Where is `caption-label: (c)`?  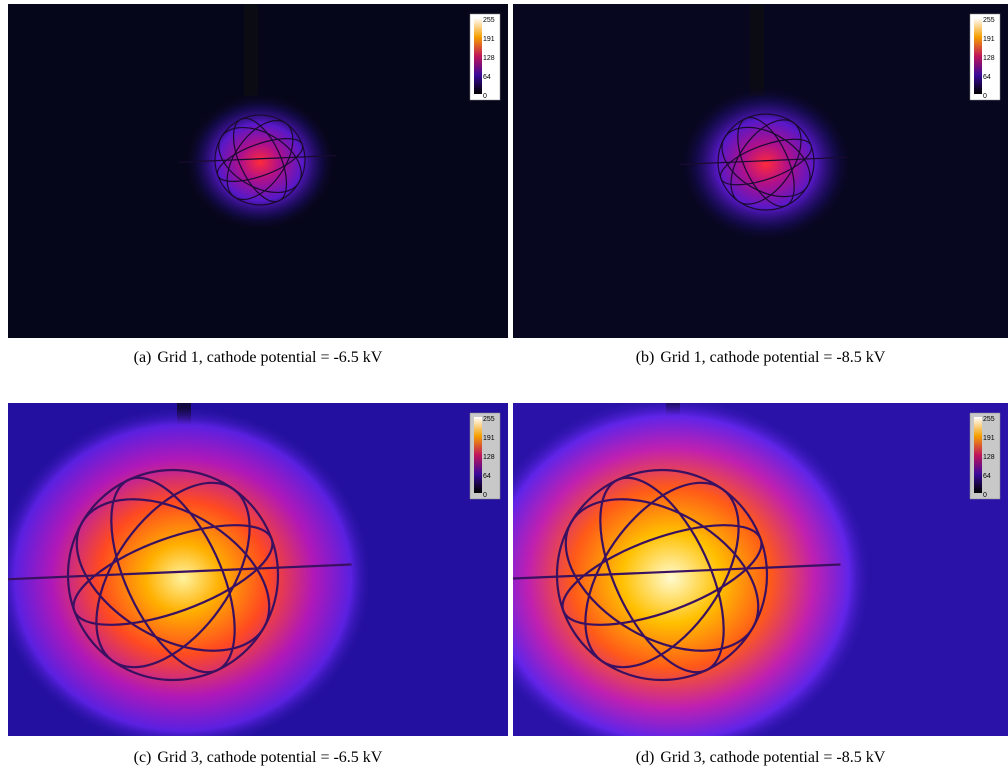
caption-label: (c) is located at coordinates (143, 757).